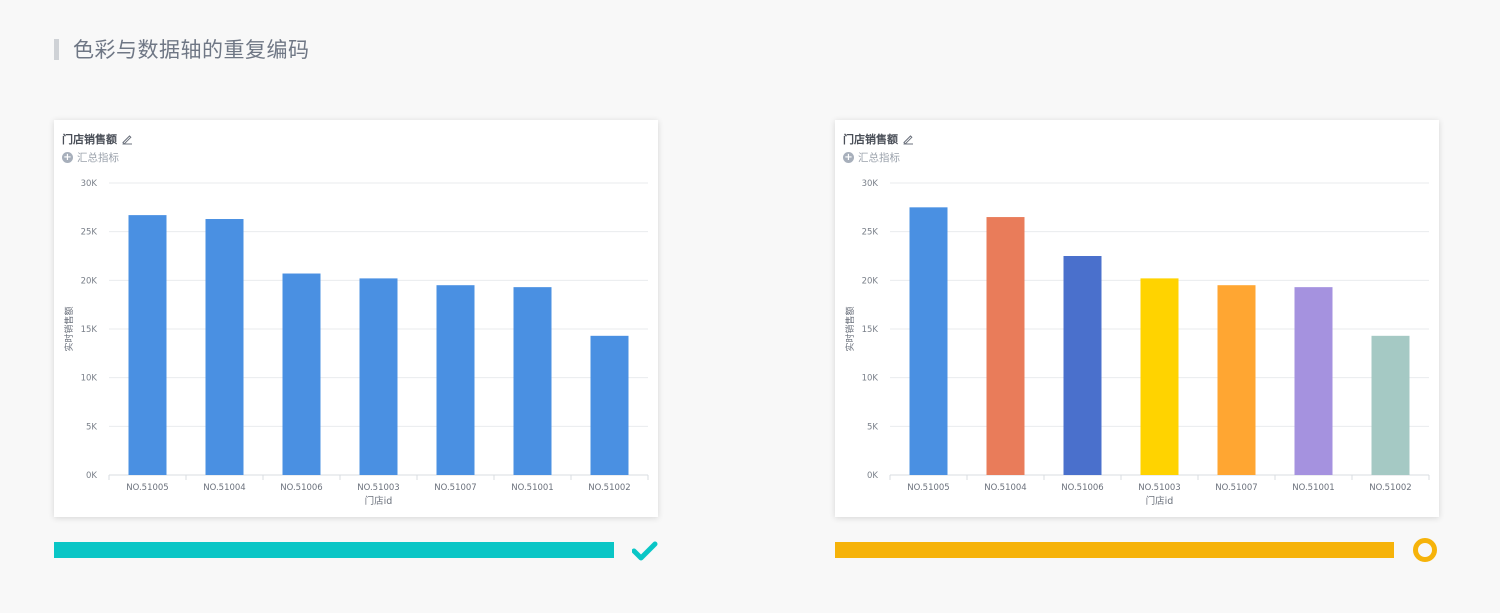 This screenshot has height=613, width=1500. What do you see at coordinates (1425, 550) in the screenshot?
I see `ring-icon` at bounding box center [1425, 550].